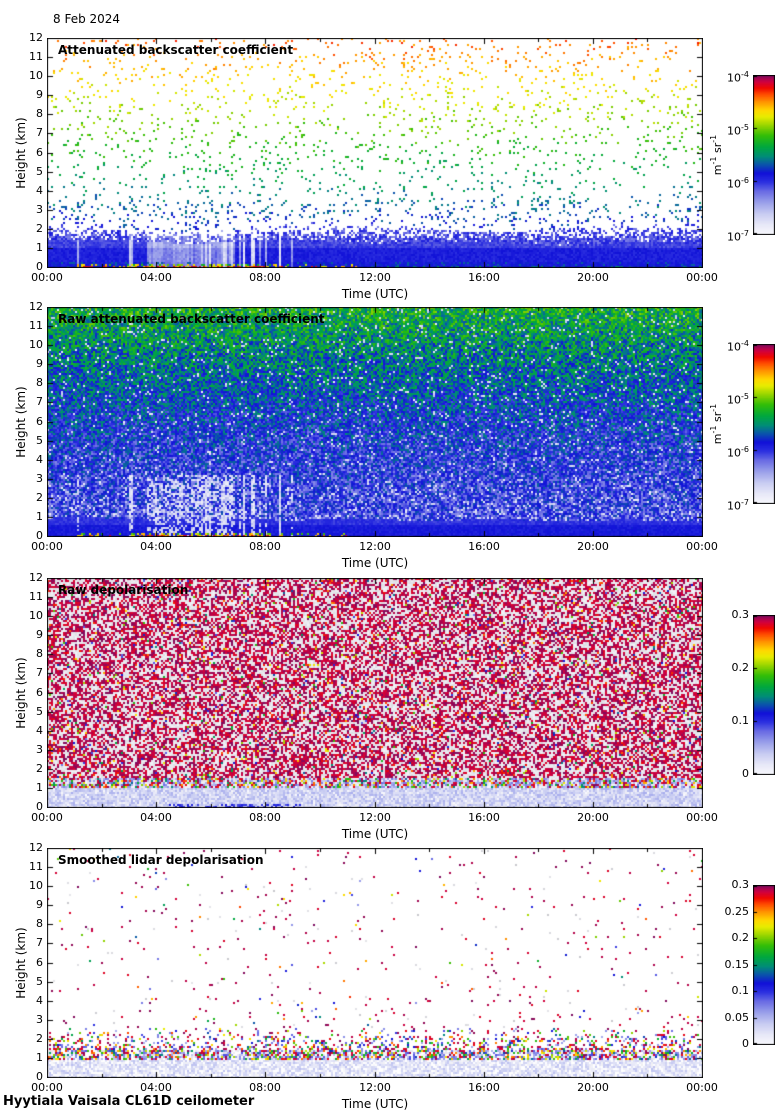  Describe the element at coordinates (745, 180) in the screenshot. I see `colorbar-tick-exponent: -6` at that location.